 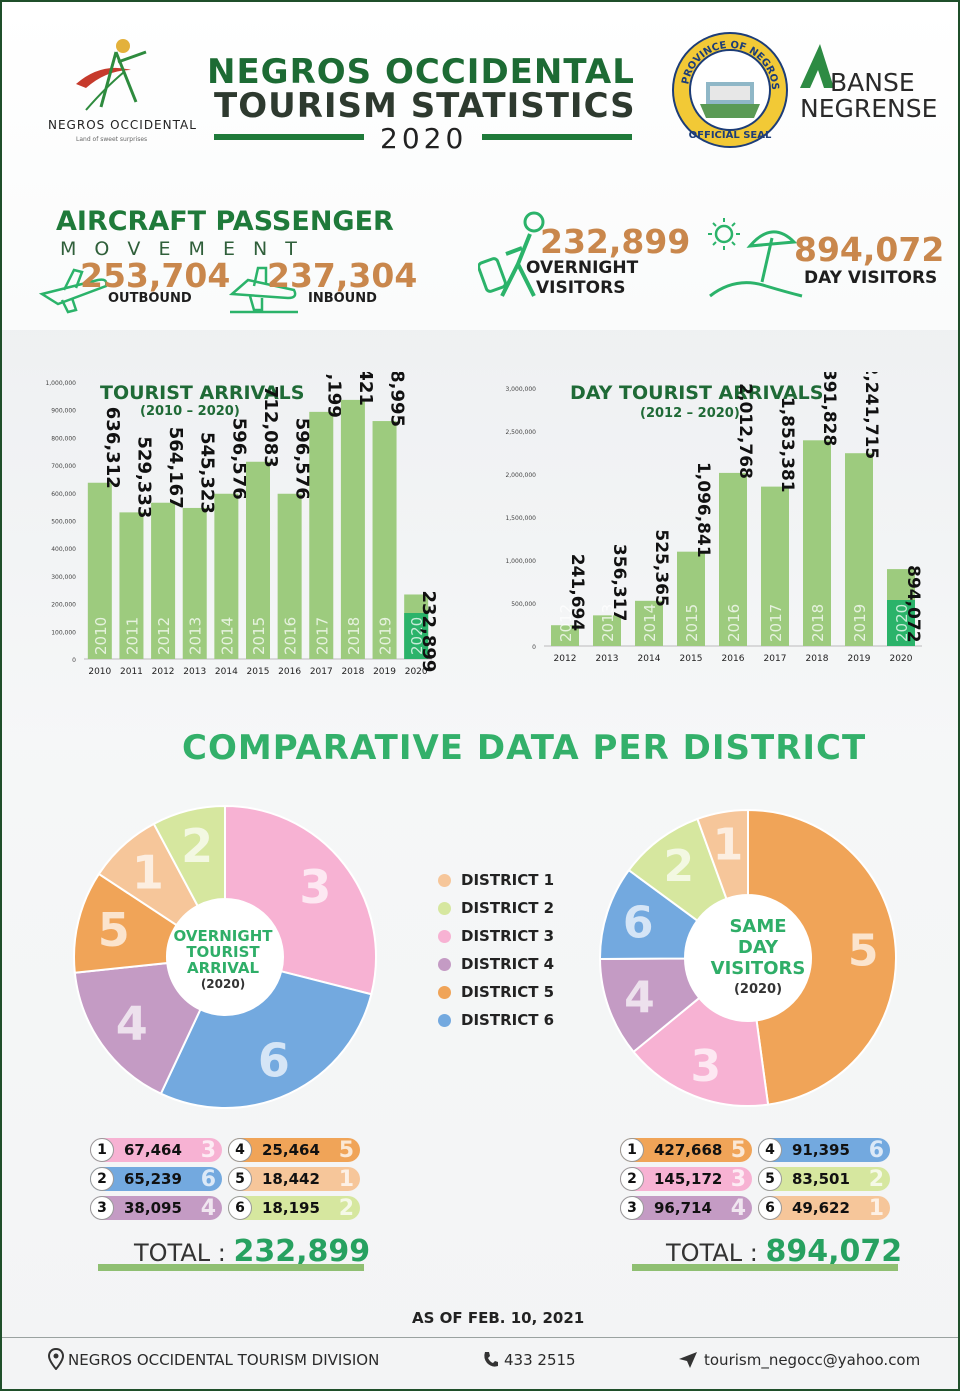 What do you see at coordinates (131, 672) in the screenshot?
I see `x-tick-label: 2011` at bounding box center [131, 672].